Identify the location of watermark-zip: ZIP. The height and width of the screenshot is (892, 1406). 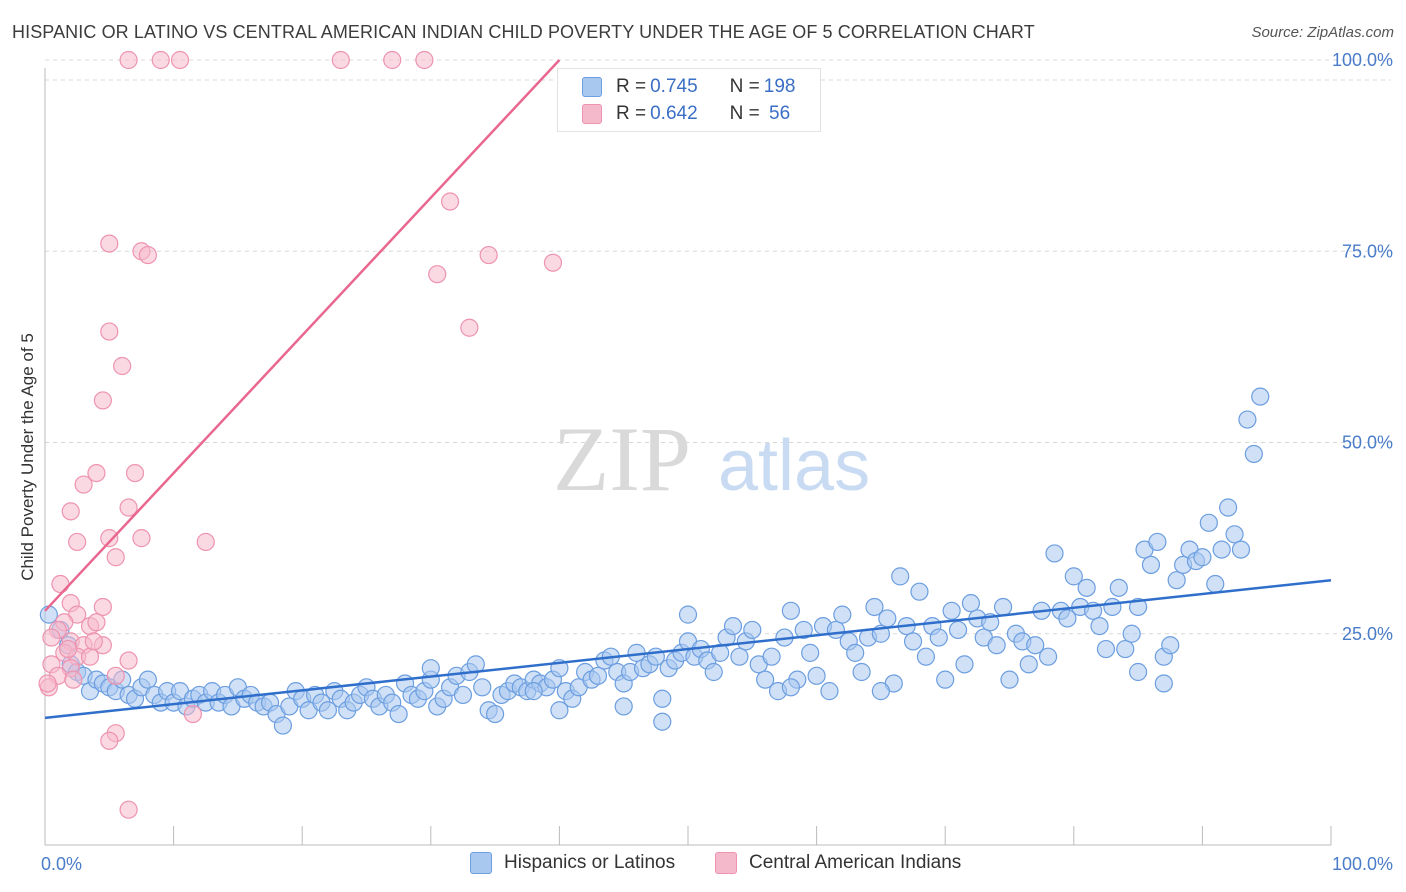
(622, 459).